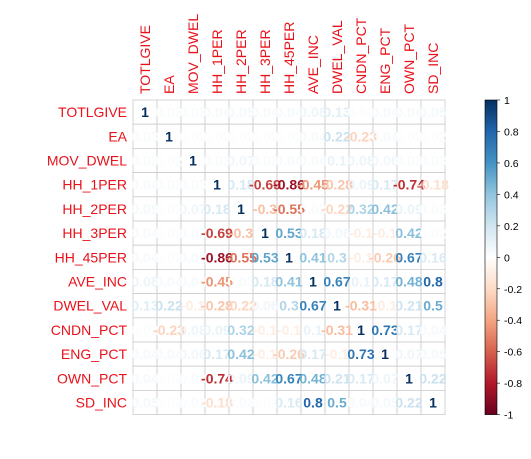 The height and width of the screenshot is (459, 531). I want to click on cell-value: 0.48, so click(408, 282).